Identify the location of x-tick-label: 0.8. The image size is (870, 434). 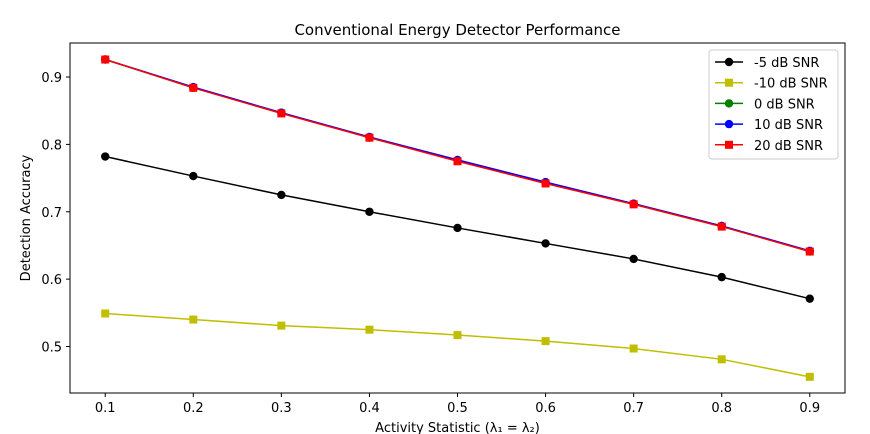
(721, 408).